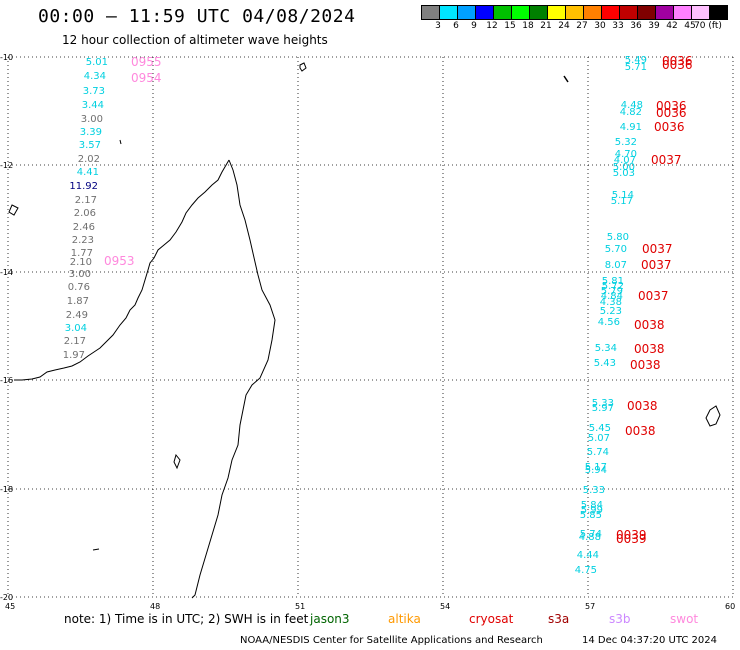  What do you see at coordinates (84, 227) in the screenshot?
I see `wave-height-value: 2.46` at bounding box center [84, 227].